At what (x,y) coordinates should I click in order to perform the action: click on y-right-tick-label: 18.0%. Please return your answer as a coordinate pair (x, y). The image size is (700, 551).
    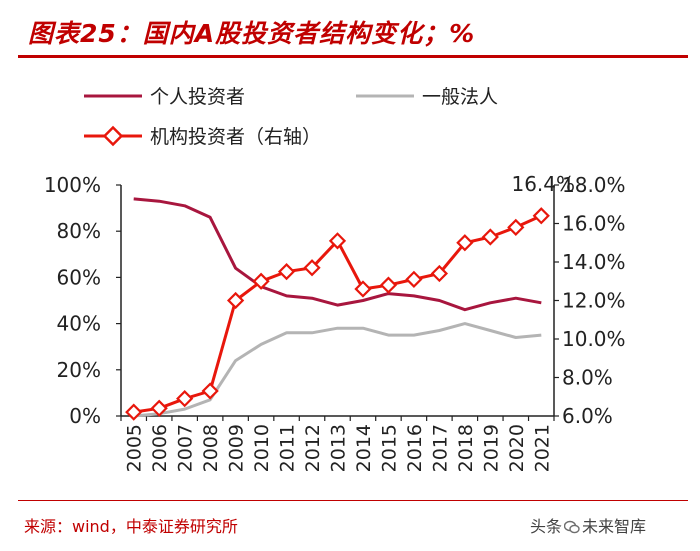
    Looking at the image, I should click on (594, 185).